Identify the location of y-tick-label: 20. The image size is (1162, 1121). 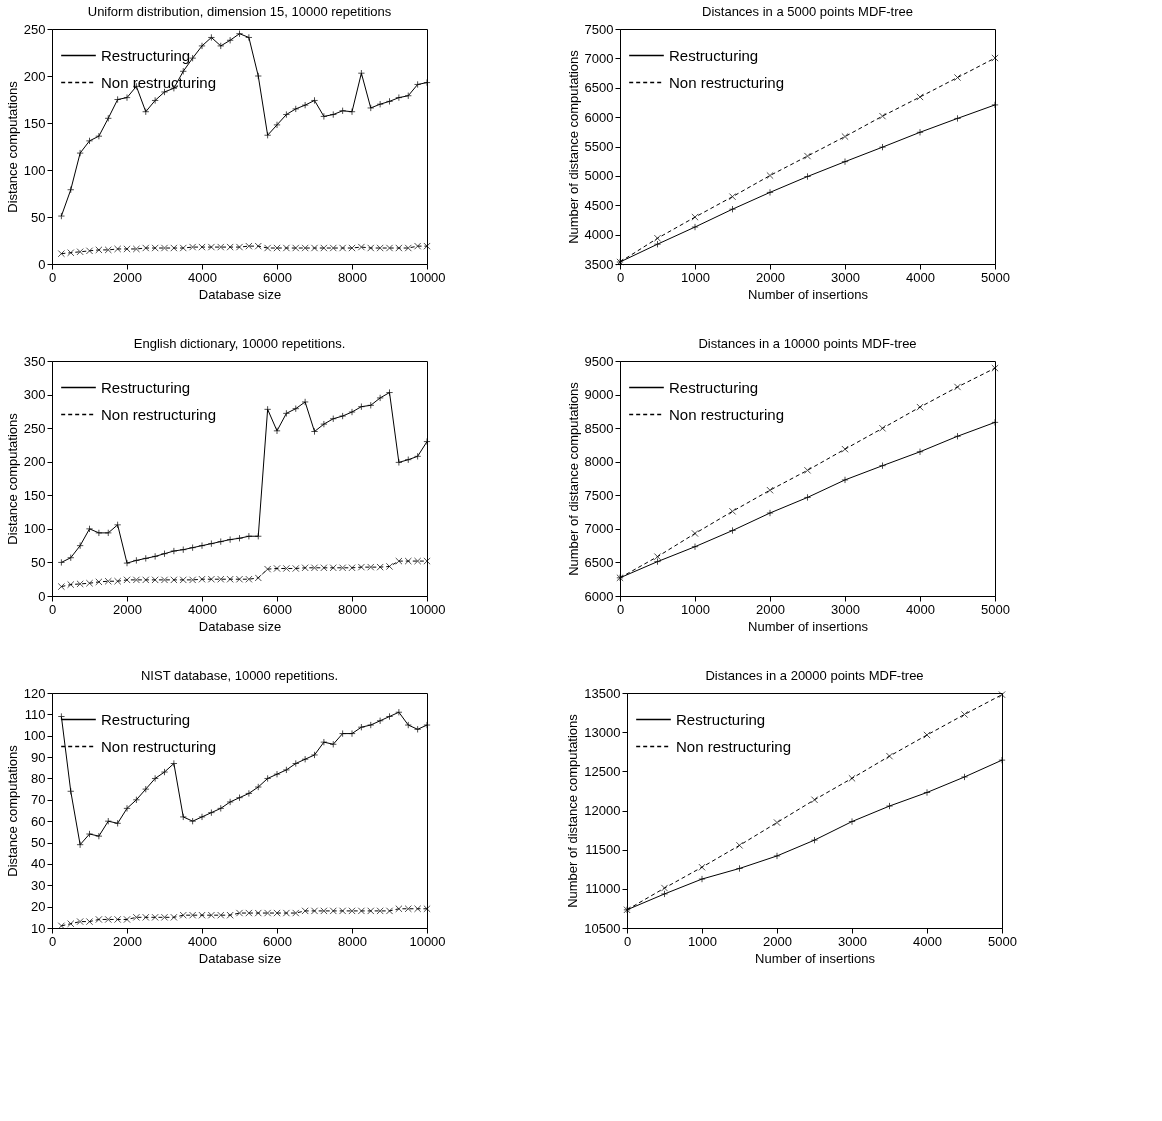
(38, 907).